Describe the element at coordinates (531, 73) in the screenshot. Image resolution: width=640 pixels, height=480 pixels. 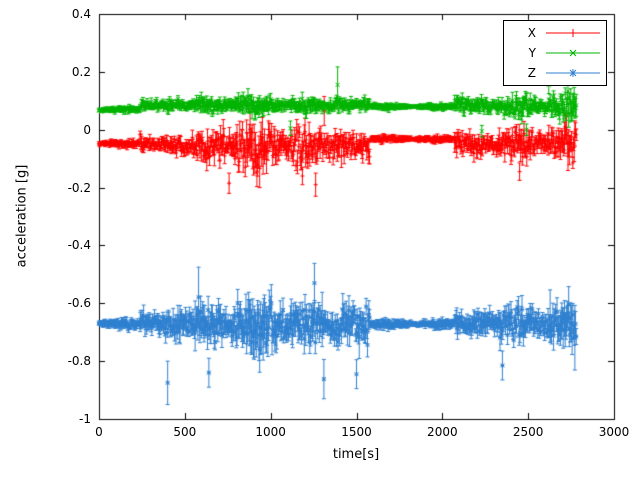
I see `legend-label-z: Z` at that location.